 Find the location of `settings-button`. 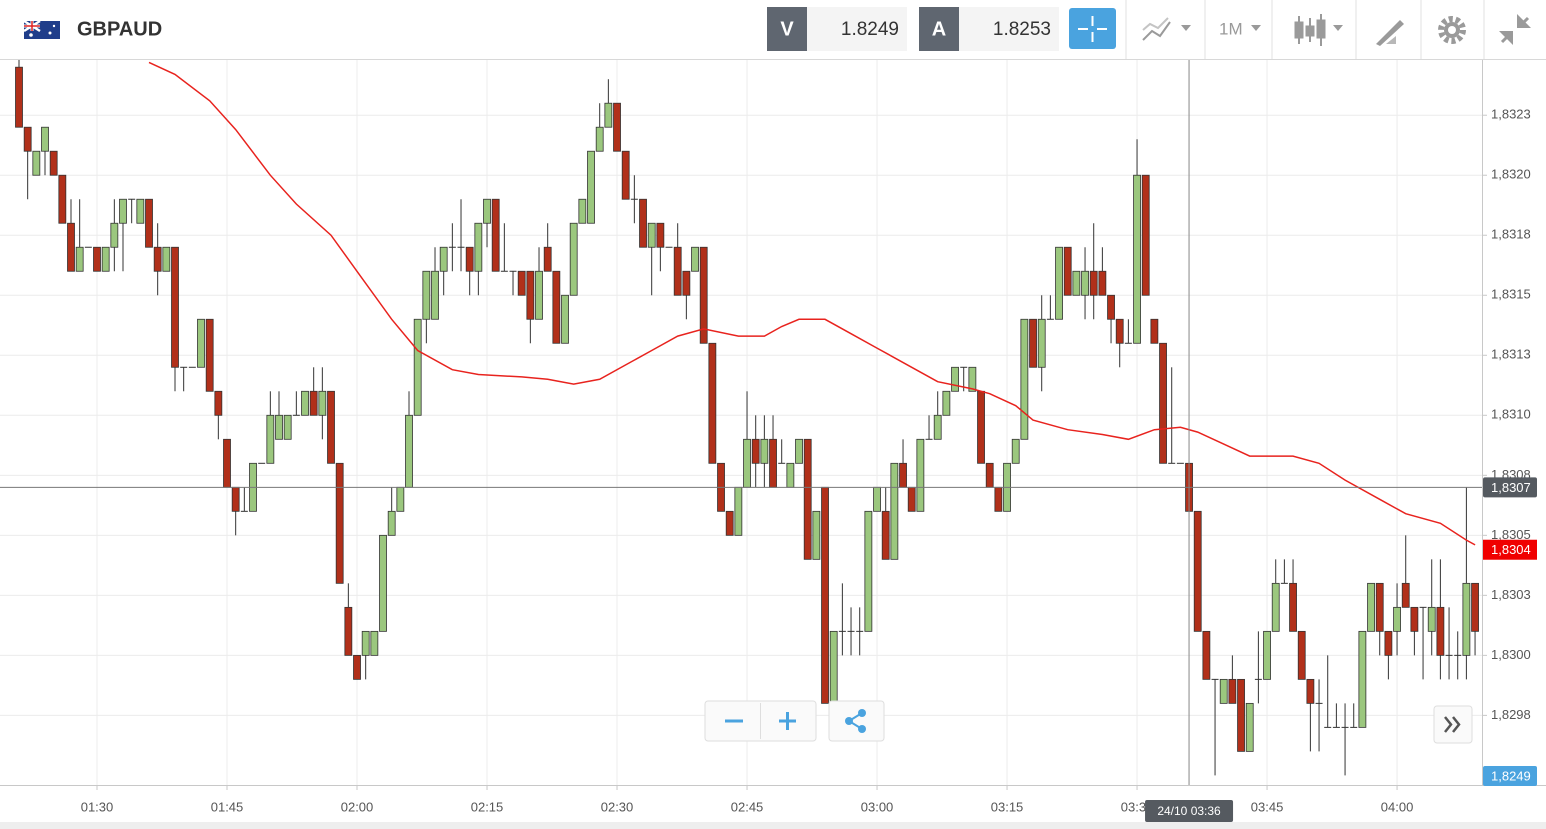

settings-button is located at coordinates (1452, 30).